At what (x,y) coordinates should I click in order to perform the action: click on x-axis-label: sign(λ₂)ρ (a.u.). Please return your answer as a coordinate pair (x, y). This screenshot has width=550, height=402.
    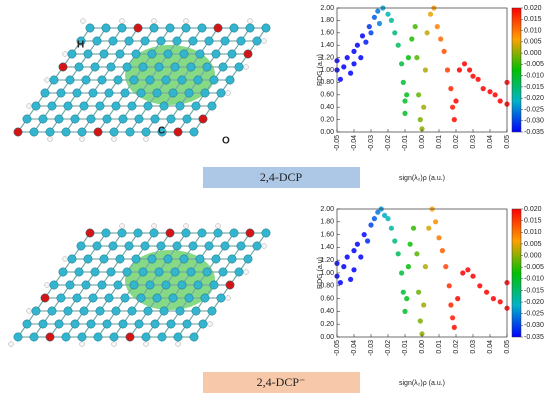
    Looking at the image, I should click on (422, 178).